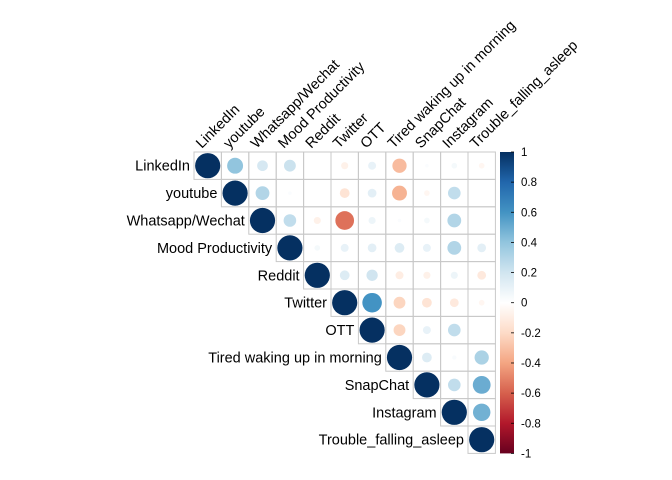 The image size is (672, 480). Describe the element at coordinates (279, 276) in the screenshot. I see `row-label: Reddit` at that location.